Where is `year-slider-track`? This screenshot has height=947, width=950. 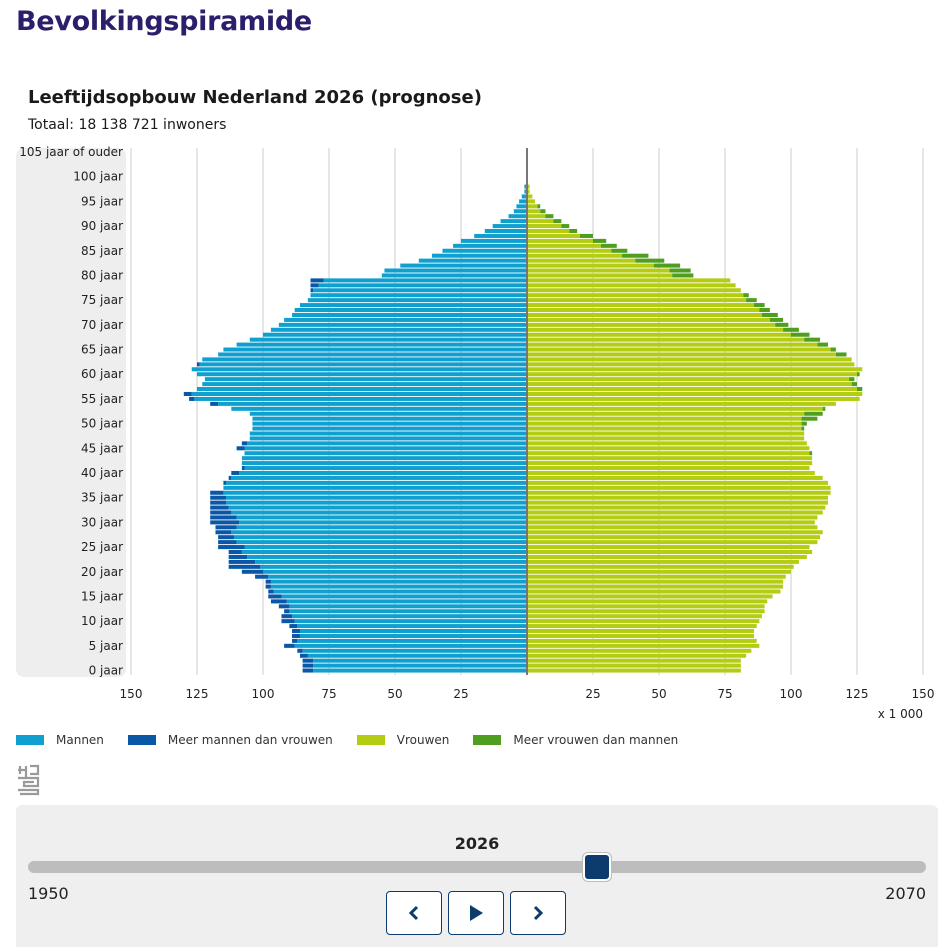 year-slider-track is located at coordinates (477, 867).